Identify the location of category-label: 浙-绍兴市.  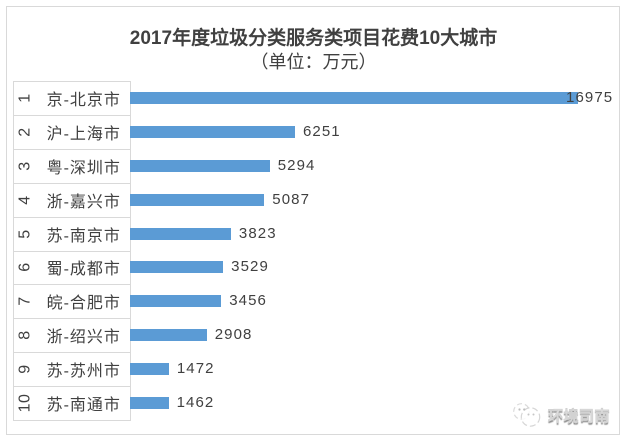
(83, 338).